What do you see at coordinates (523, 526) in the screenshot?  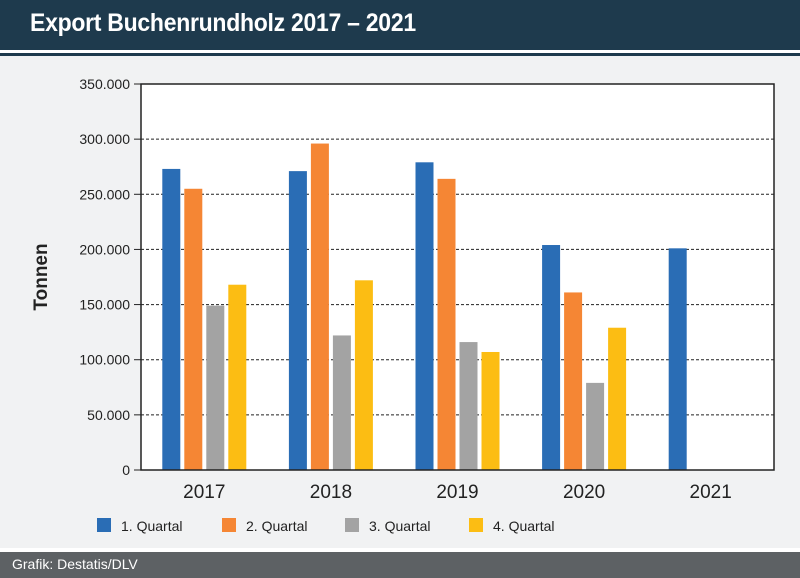 I see `legend-label: 4. Quartal` at bounding box center [523, 526].